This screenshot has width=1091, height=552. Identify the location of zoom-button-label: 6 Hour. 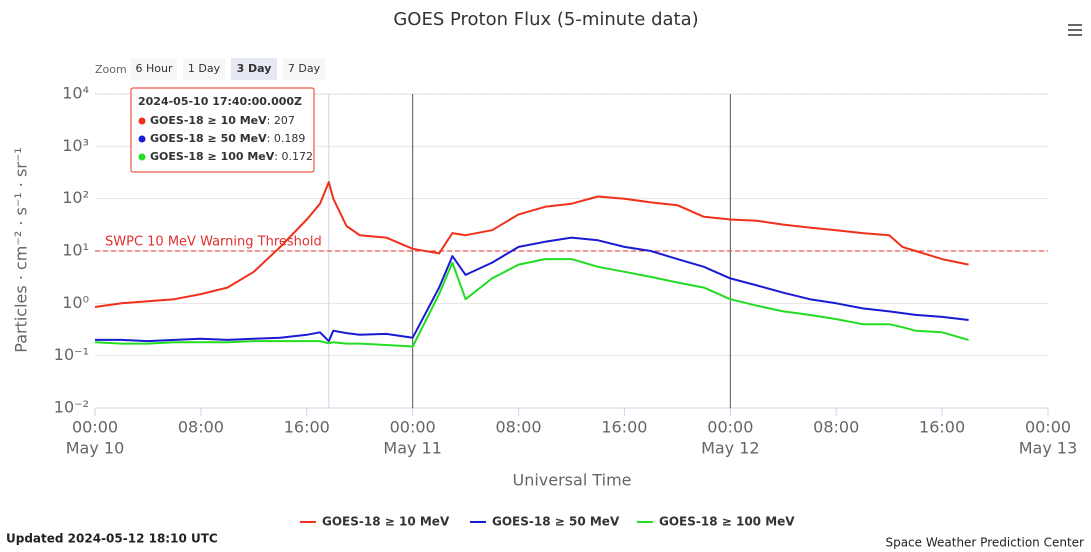
(154, 68).